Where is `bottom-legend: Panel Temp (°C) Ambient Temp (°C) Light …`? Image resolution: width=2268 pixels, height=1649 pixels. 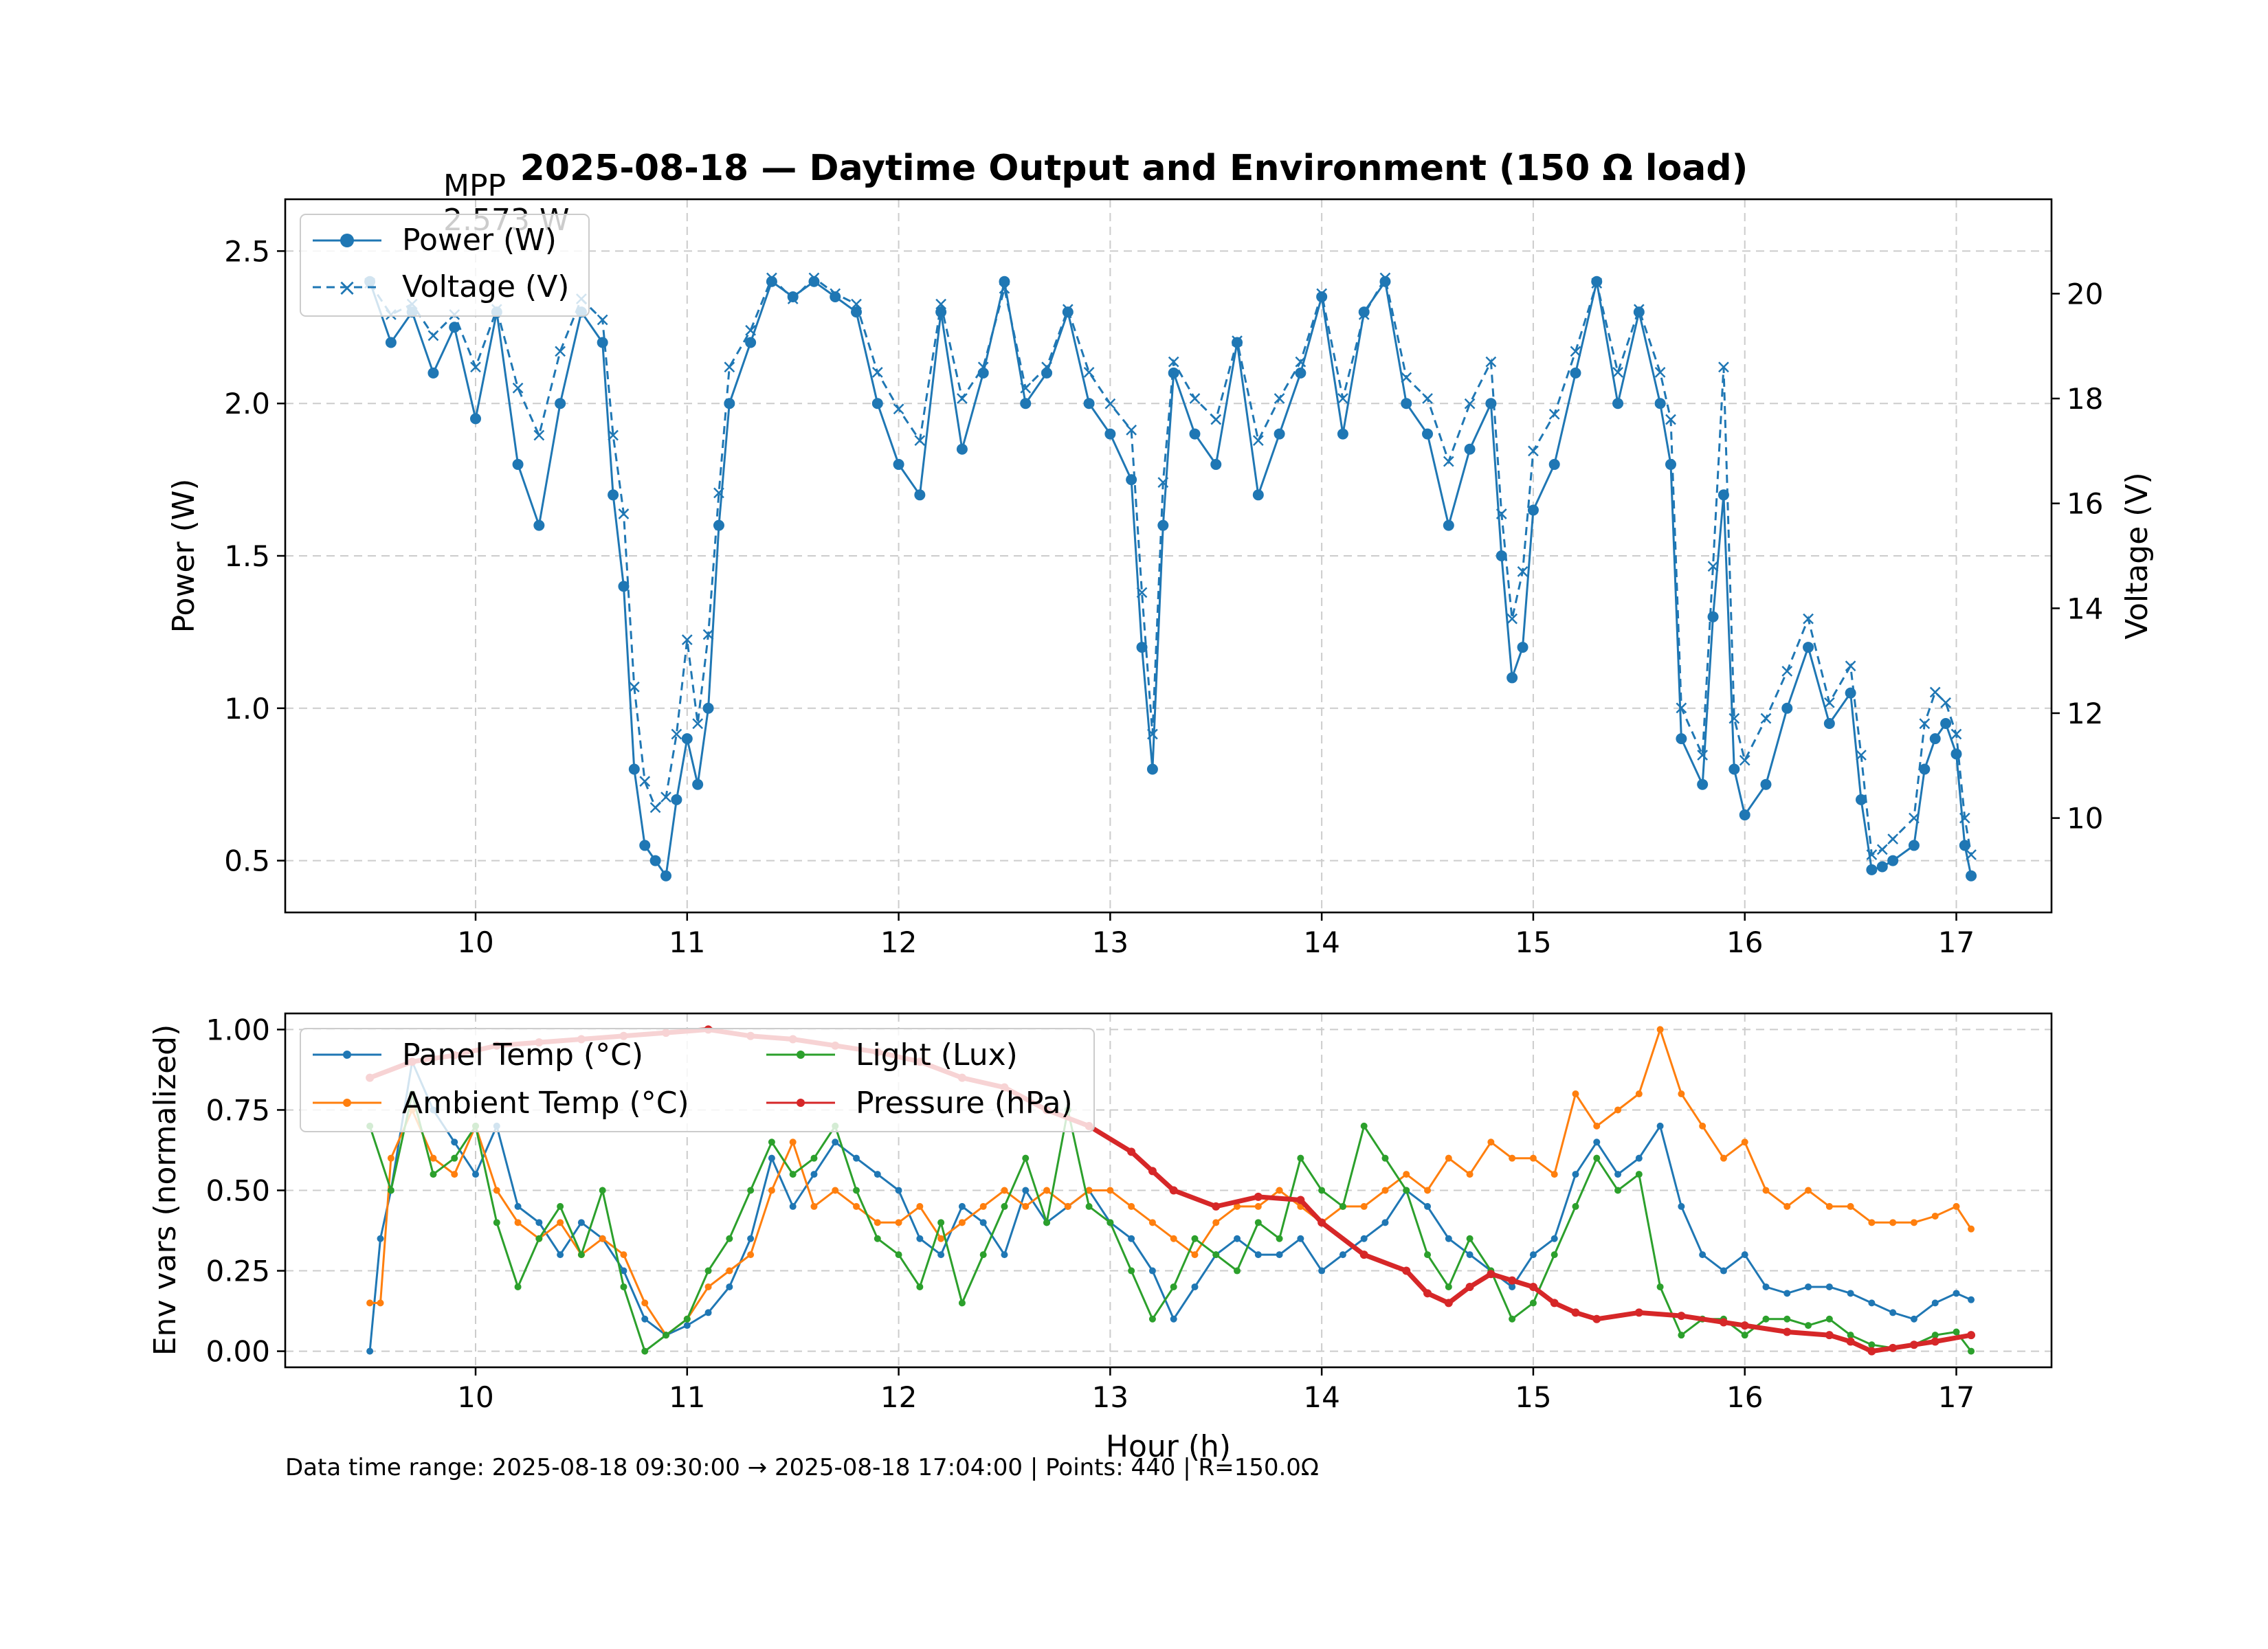
bottom-legend: Panel Temp (°C) Ambient Temp (°C) Light … is located at coordinates (697, 1080).